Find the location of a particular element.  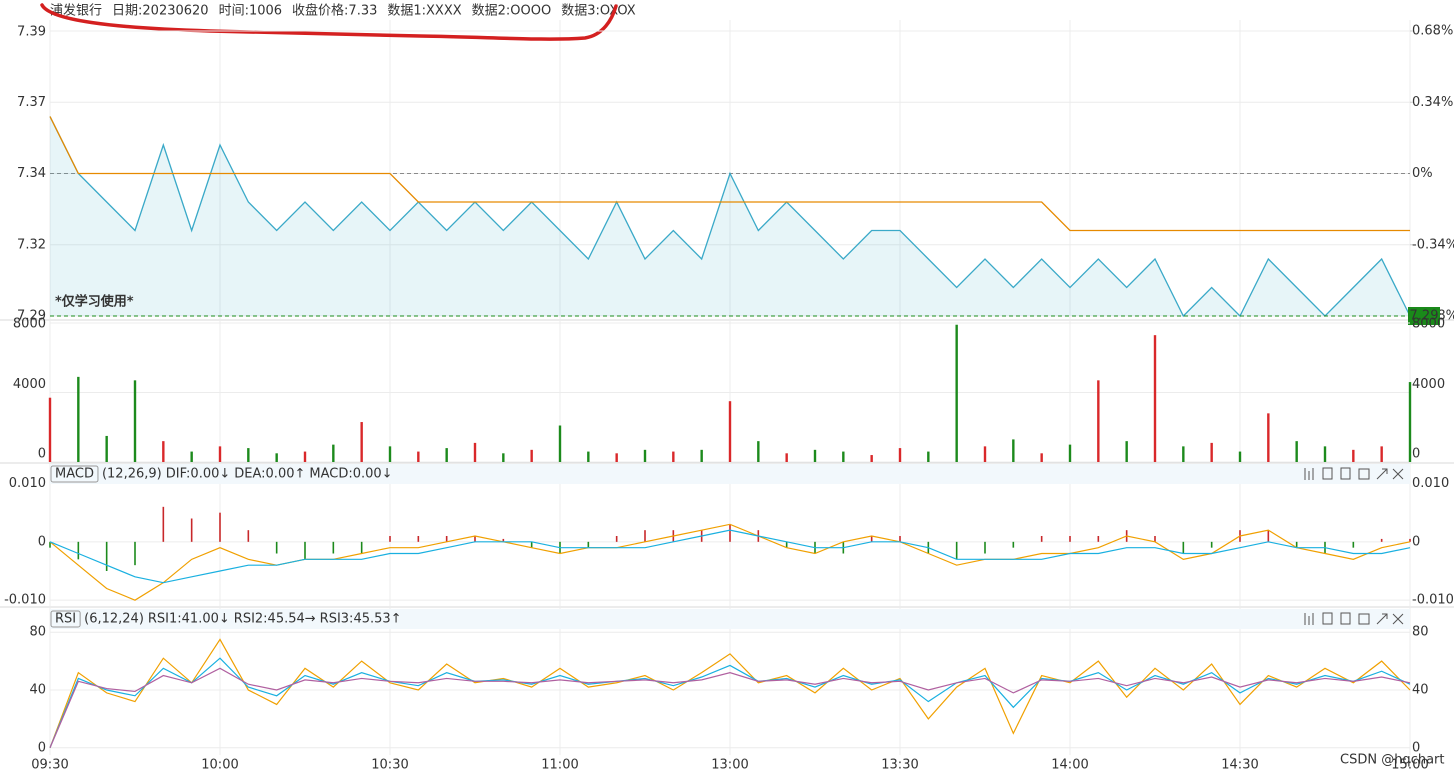

y-tick-label: -0.010 is located at coordinates (25, 600).